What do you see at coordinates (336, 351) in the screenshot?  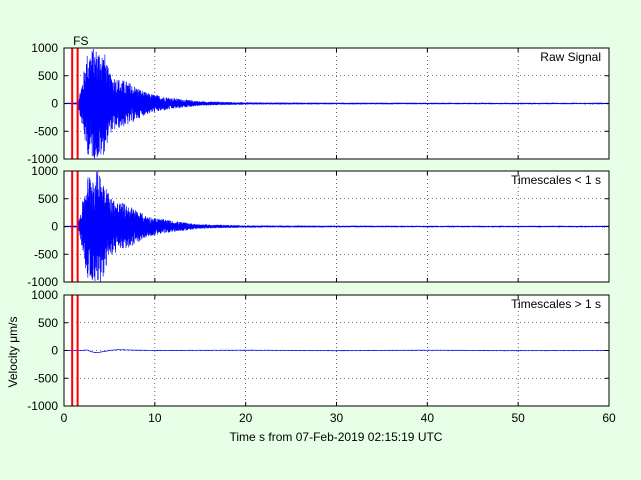 I see `signal-line` at bounding box center [336, 351].